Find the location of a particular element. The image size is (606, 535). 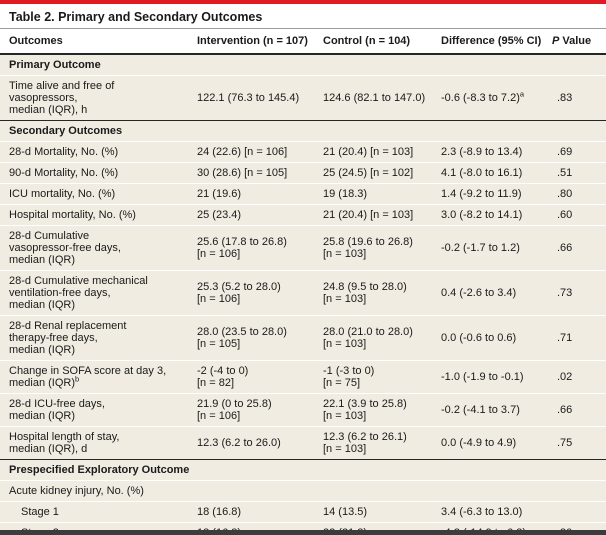

cell-p: .51 is located at coordinates (577, 173).